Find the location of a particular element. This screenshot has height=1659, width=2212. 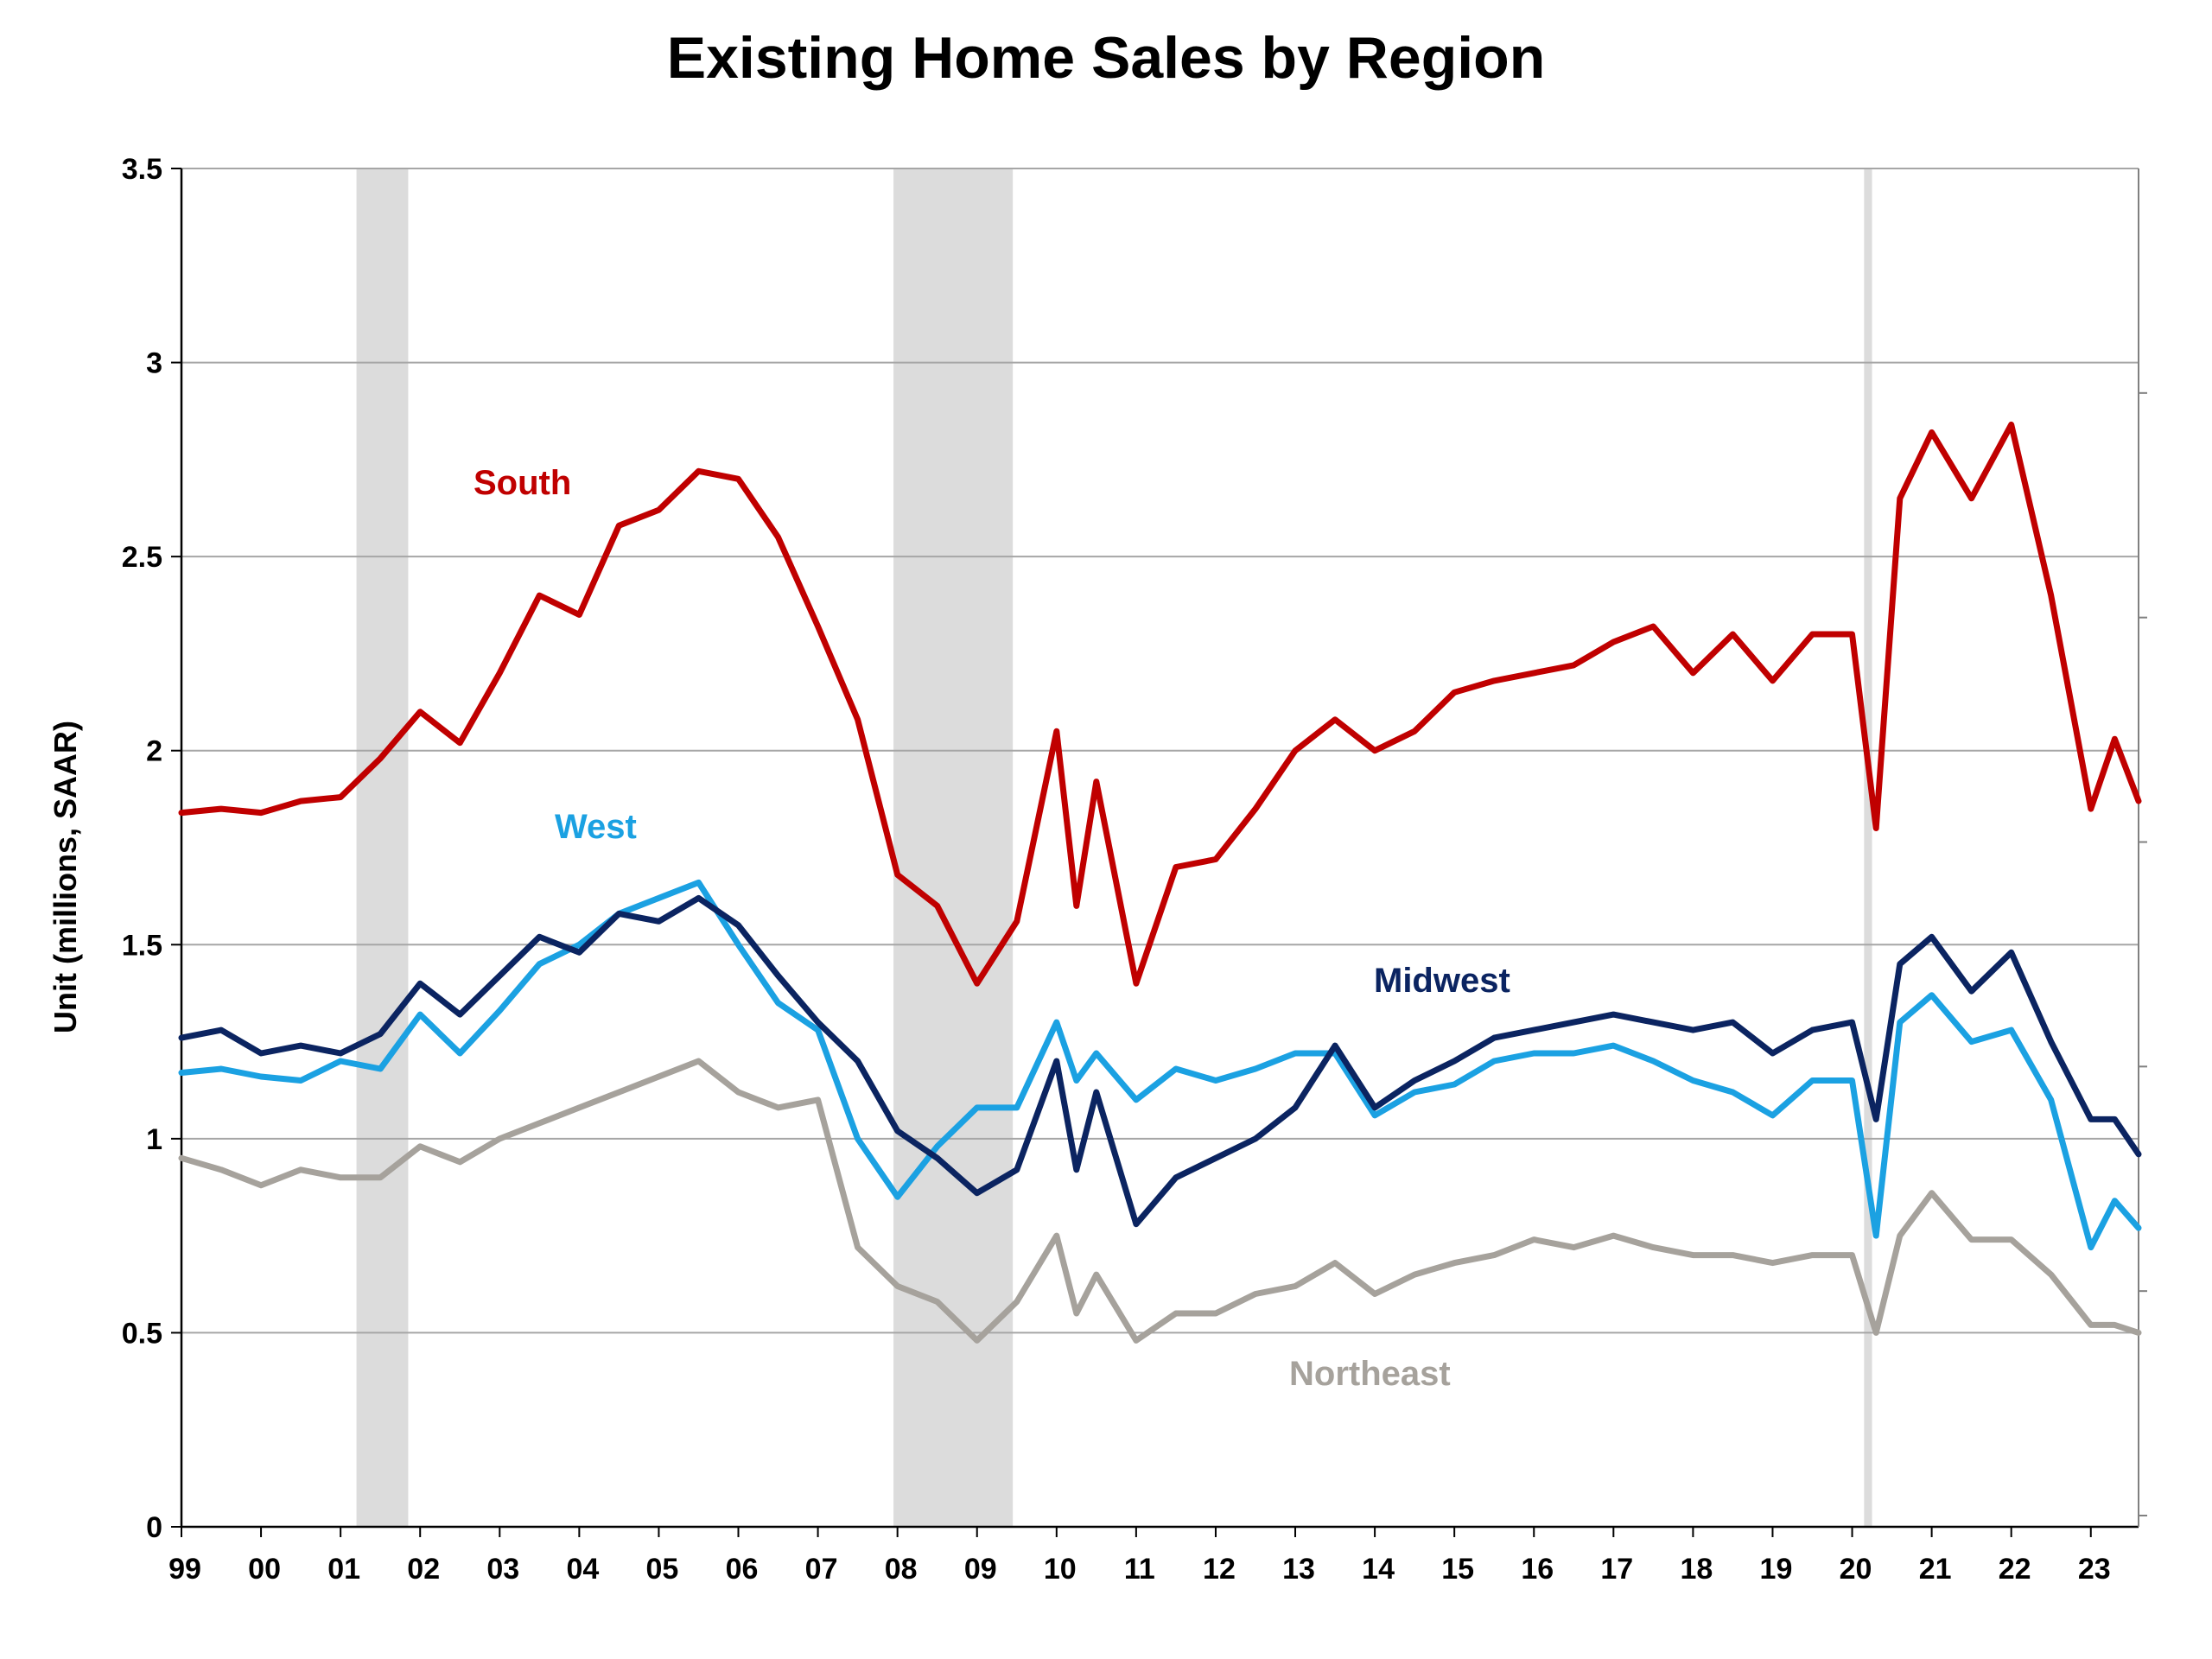

x-tick-label: 15 is located at coordinates (1457, 1569).